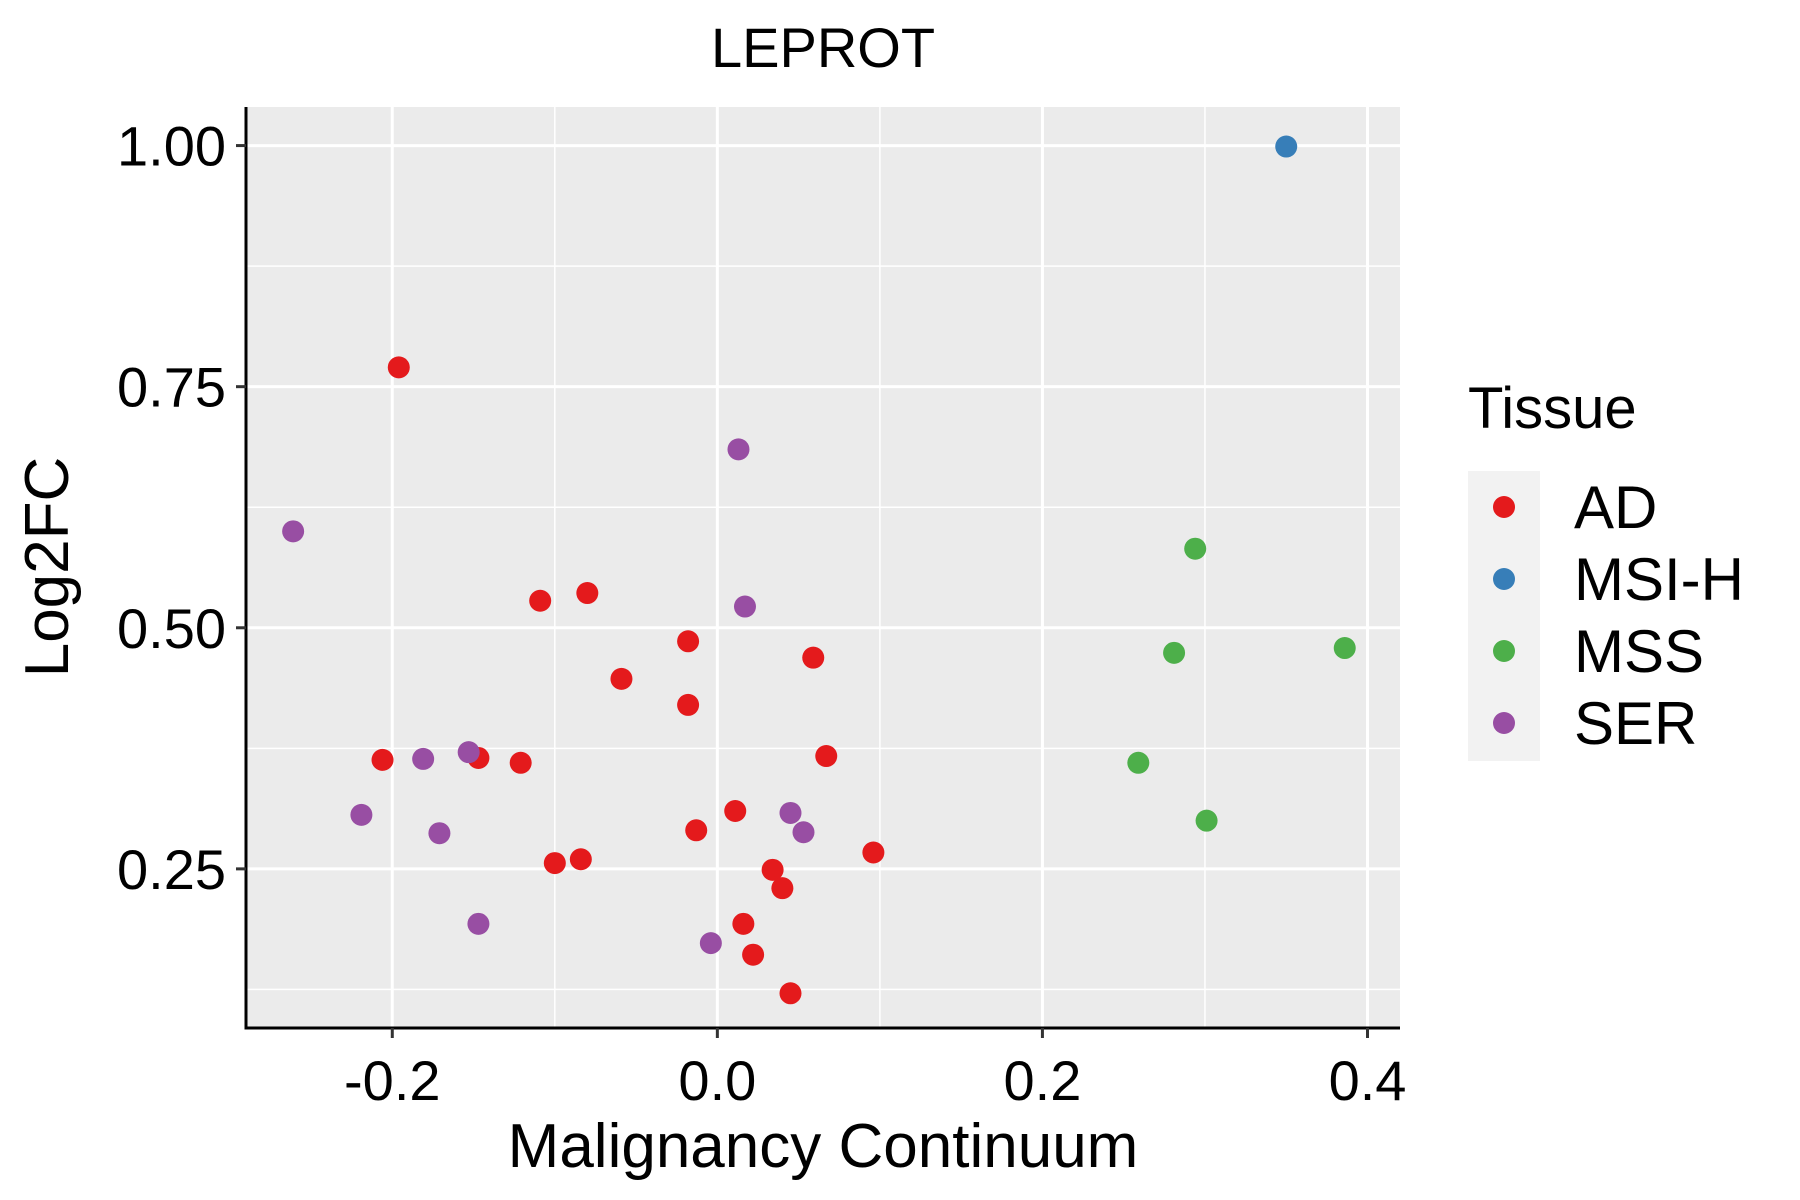 This screenshot has width=1800, height=1200. Describe the element at coordinates (1504, 579) in the screenshot. I see `legend-key-msi-h` at that location.